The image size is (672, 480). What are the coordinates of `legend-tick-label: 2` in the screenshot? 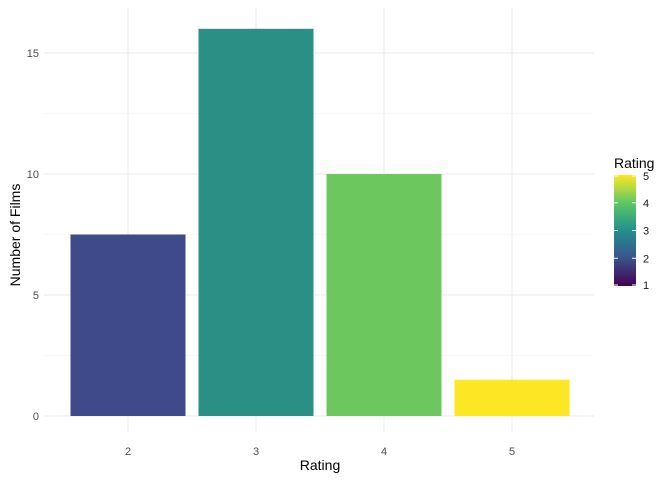 It's located at (646, 259).